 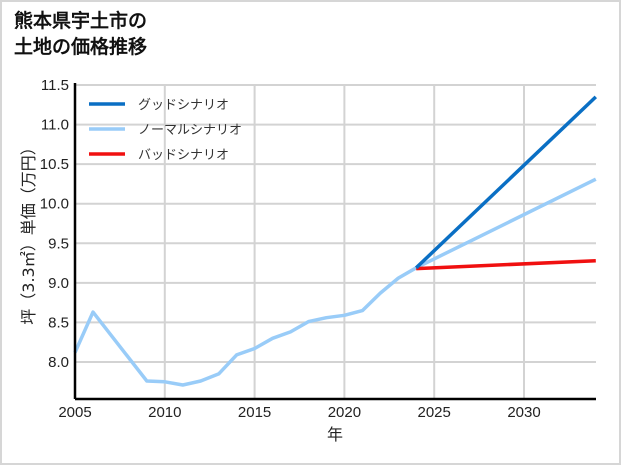 What do you see at coordinates (58, 283) in the screenshot?
I see `y-tick-label: 9.0` at bounding box center [58, 283].